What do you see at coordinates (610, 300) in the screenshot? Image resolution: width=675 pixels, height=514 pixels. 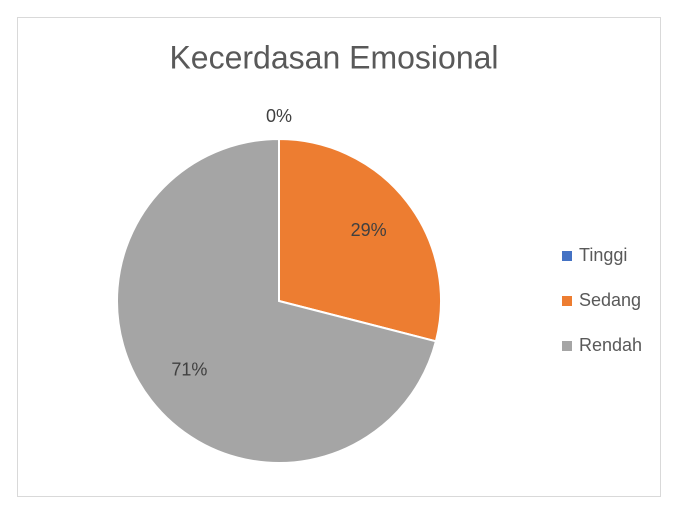 I see `legend-label: Sedang` at bounding box center [610, 300].